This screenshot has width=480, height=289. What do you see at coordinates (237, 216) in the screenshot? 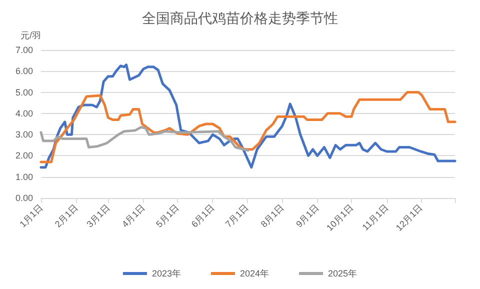
I see `x-tick-label: 7月1日` at bounding box center [237, 216].